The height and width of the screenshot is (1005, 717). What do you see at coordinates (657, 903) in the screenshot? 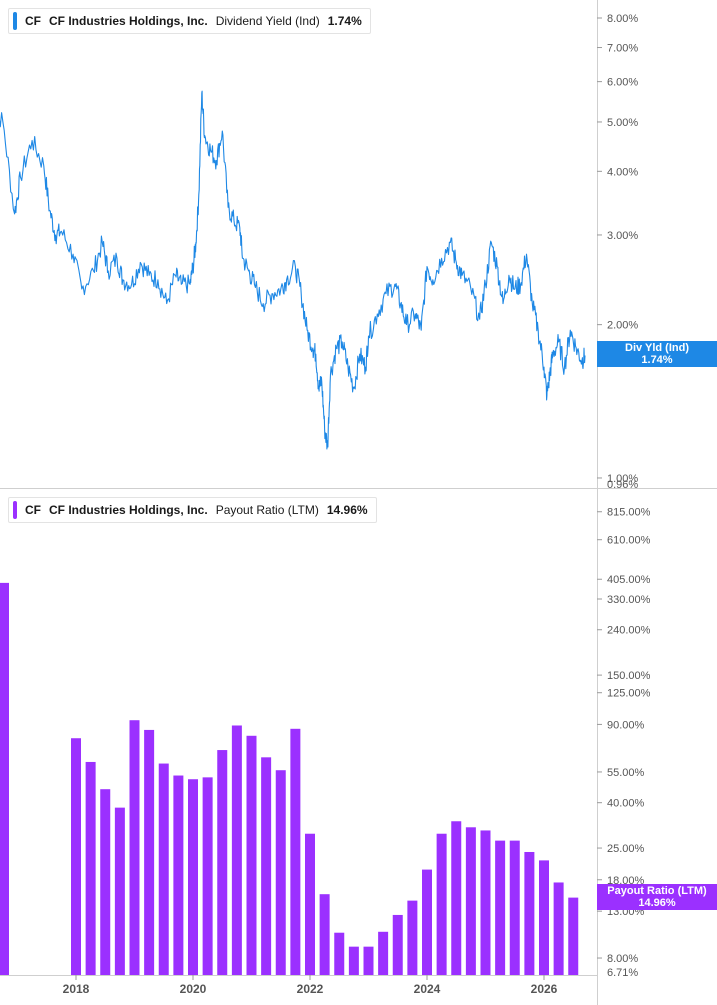
I see `tag-value: 14.96%` at bounding box center [657, 903].